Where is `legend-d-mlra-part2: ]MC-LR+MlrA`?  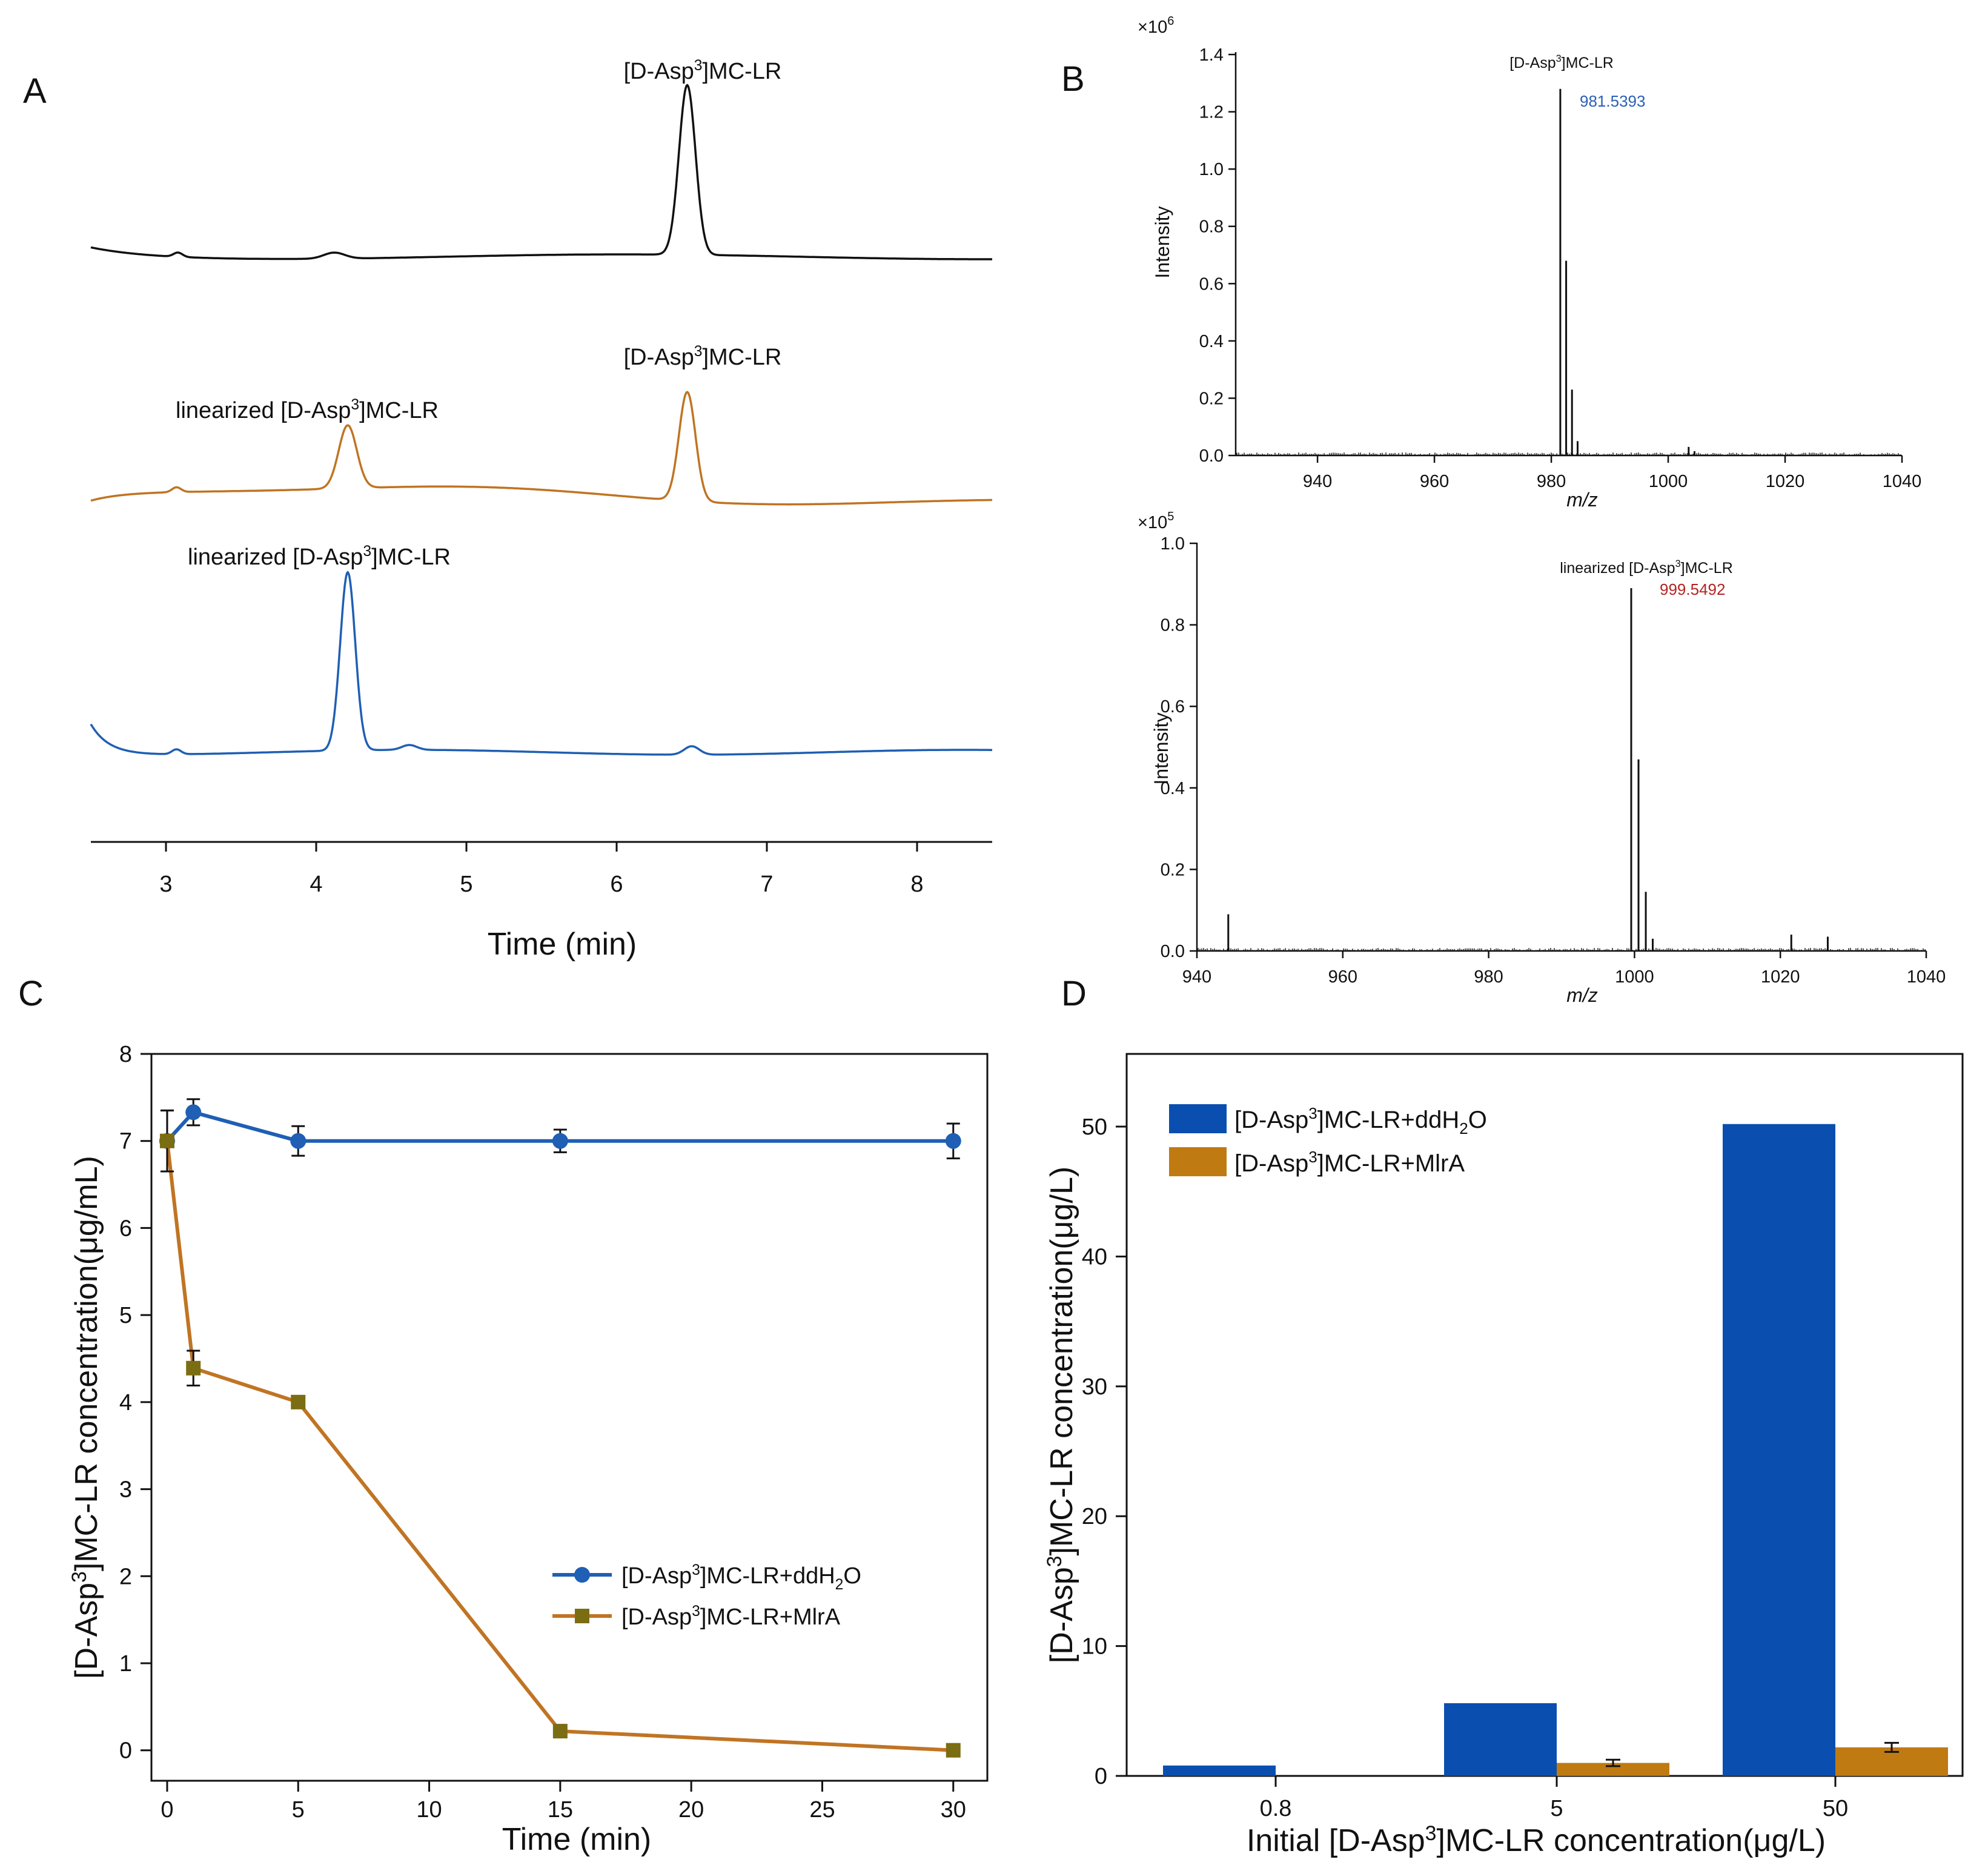 legend-d-mlra-part2: ]MC-LR+MlrA is located at coordinates (1391, 1163).